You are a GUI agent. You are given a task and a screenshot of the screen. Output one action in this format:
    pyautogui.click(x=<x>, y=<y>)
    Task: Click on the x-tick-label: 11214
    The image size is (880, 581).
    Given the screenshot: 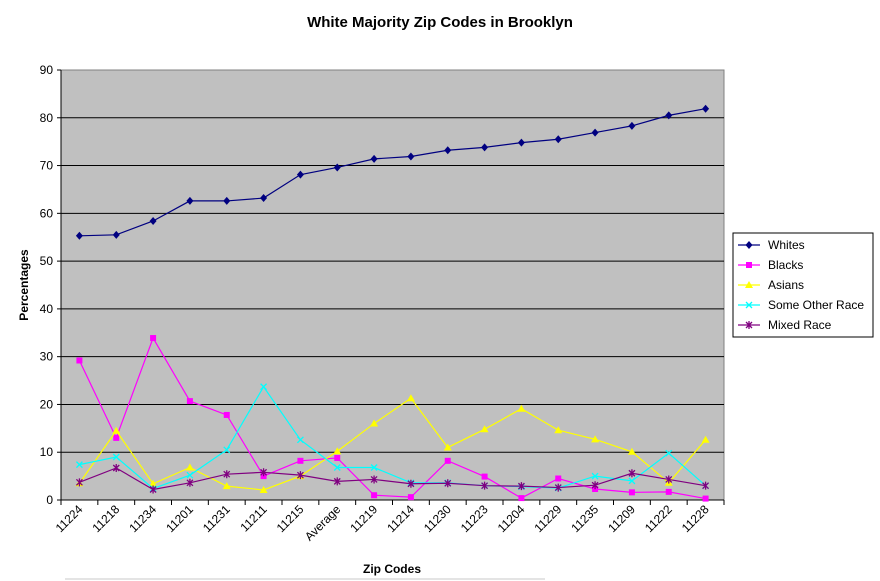 What is the action you would take?
    pyautogui.click(x=400, y=518)
    